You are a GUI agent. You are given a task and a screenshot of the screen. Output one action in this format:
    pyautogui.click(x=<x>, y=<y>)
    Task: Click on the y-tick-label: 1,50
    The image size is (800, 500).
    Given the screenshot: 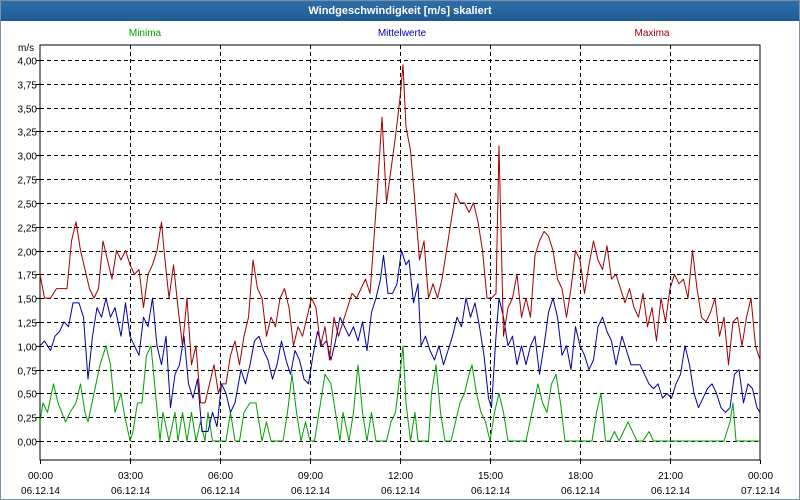 What is the action you would take?
    pyautogui.click(x=28, y=300)
    